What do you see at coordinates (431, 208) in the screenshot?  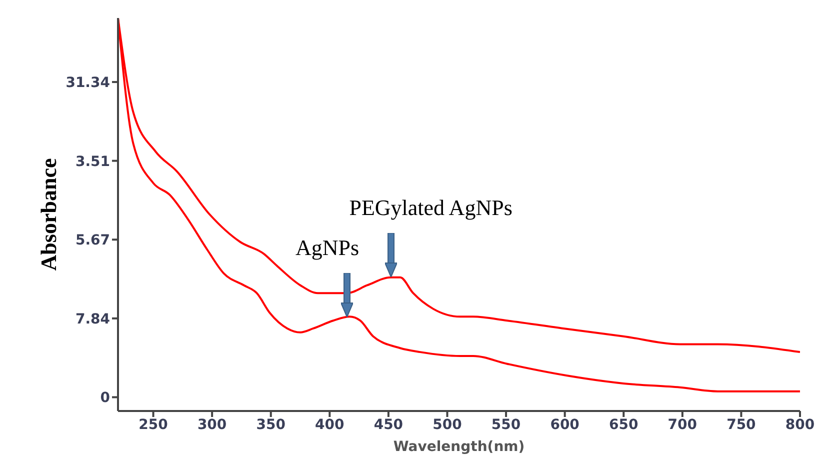 I see `annotation: PEGylated AgNPs` at bounding box center [431, 208].